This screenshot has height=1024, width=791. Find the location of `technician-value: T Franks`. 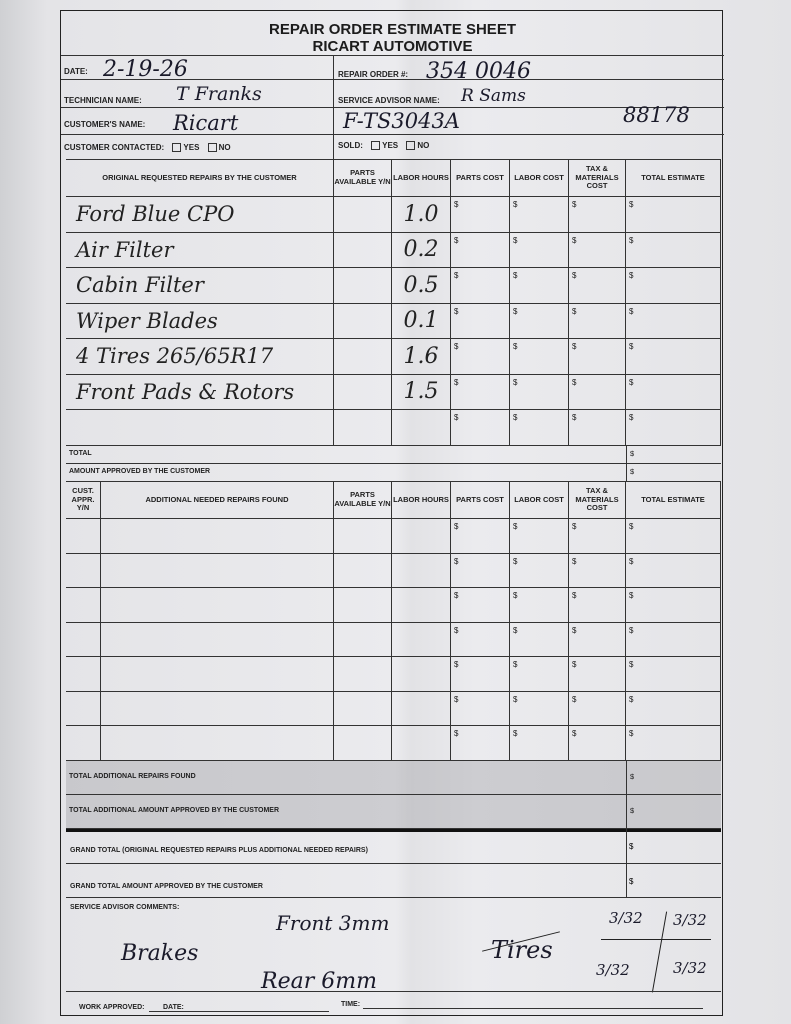

technician-value: T Franks is located at coordinates (219, 94).